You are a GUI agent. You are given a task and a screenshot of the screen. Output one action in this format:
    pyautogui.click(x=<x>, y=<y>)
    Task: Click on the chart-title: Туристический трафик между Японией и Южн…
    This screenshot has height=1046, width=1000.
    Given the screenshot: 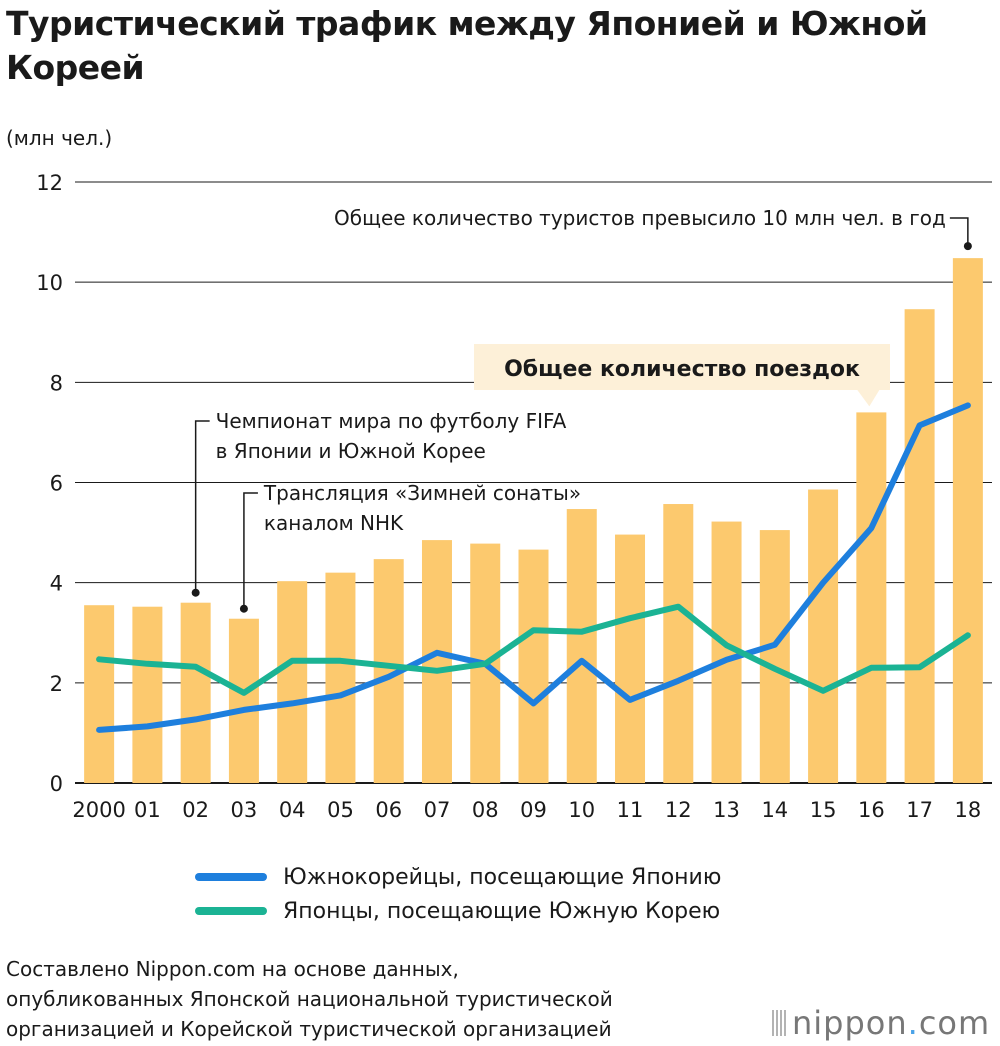 What is the action you would take?
    pyautogui.click(x=467, y=45)
    